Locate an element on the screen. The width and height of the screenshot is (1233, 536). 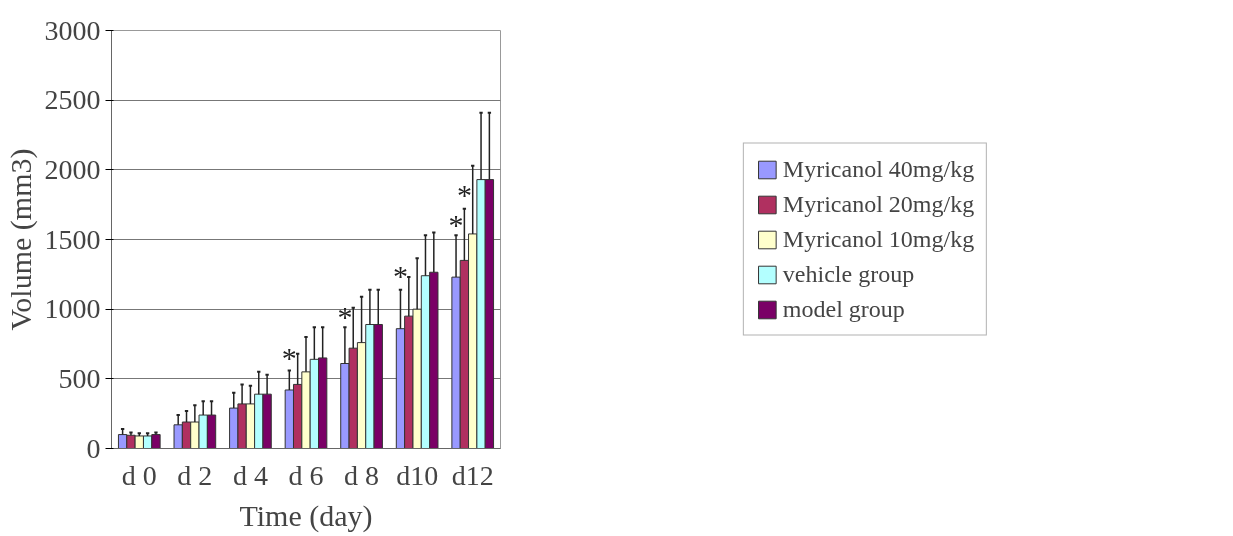
y-tick-label: 2000 is located at coordinates (72, 169).